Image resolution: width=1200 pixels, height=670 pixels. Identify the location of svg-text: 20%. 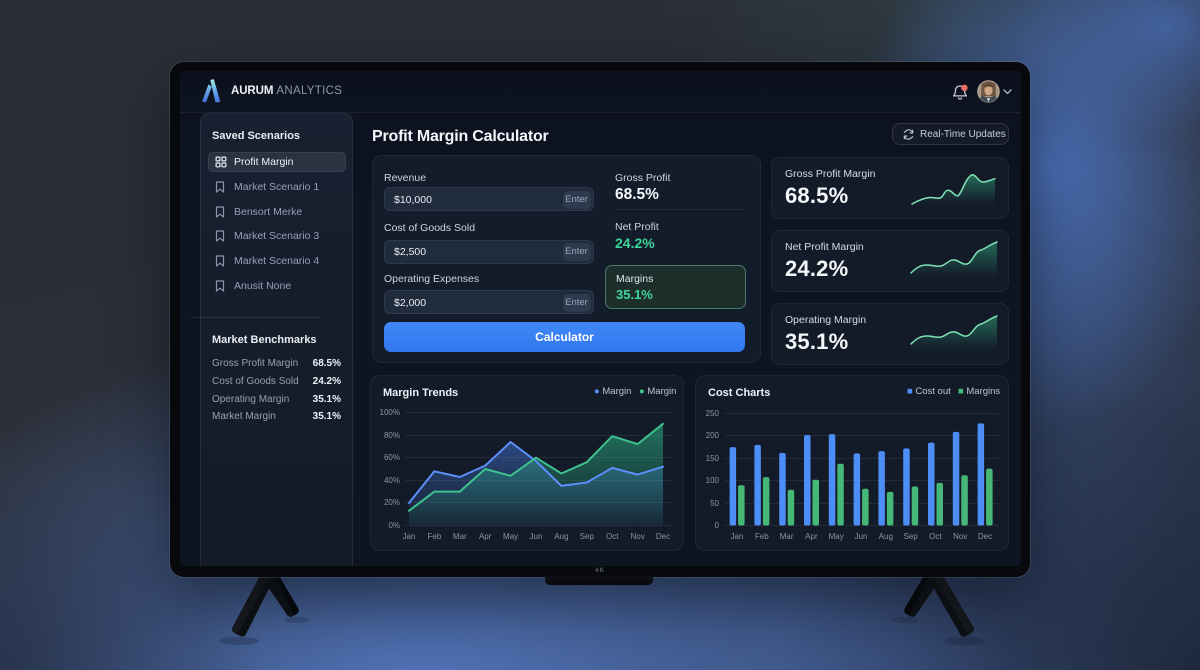
(392, 502).